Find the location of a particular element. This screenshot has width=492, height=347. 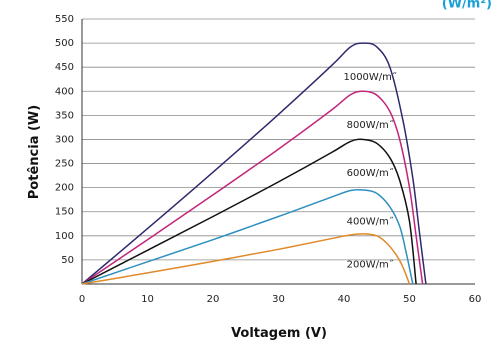

curve-labels: 1000W/m˝ 800W/m˝ 600W/m˝ 400W/m˝ 200W/m˝ is located at coordinates (369, 171).